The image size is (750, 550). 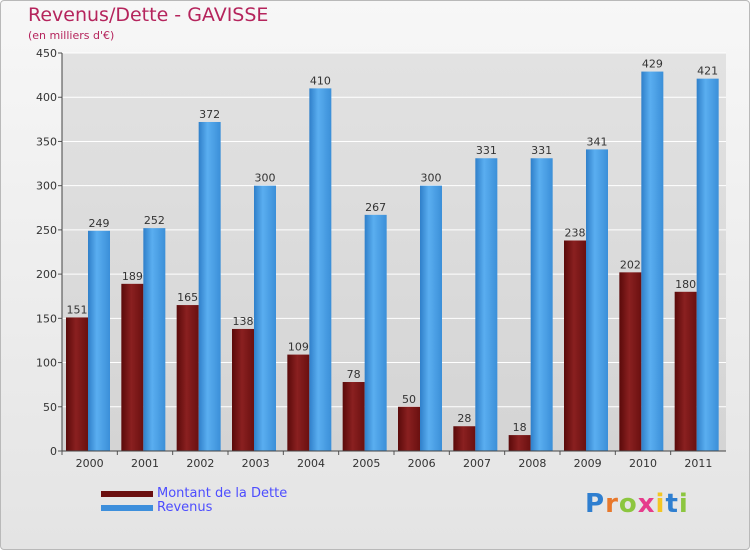 I want to click on x-tick-label: 2004, so click(x=311, y=463).